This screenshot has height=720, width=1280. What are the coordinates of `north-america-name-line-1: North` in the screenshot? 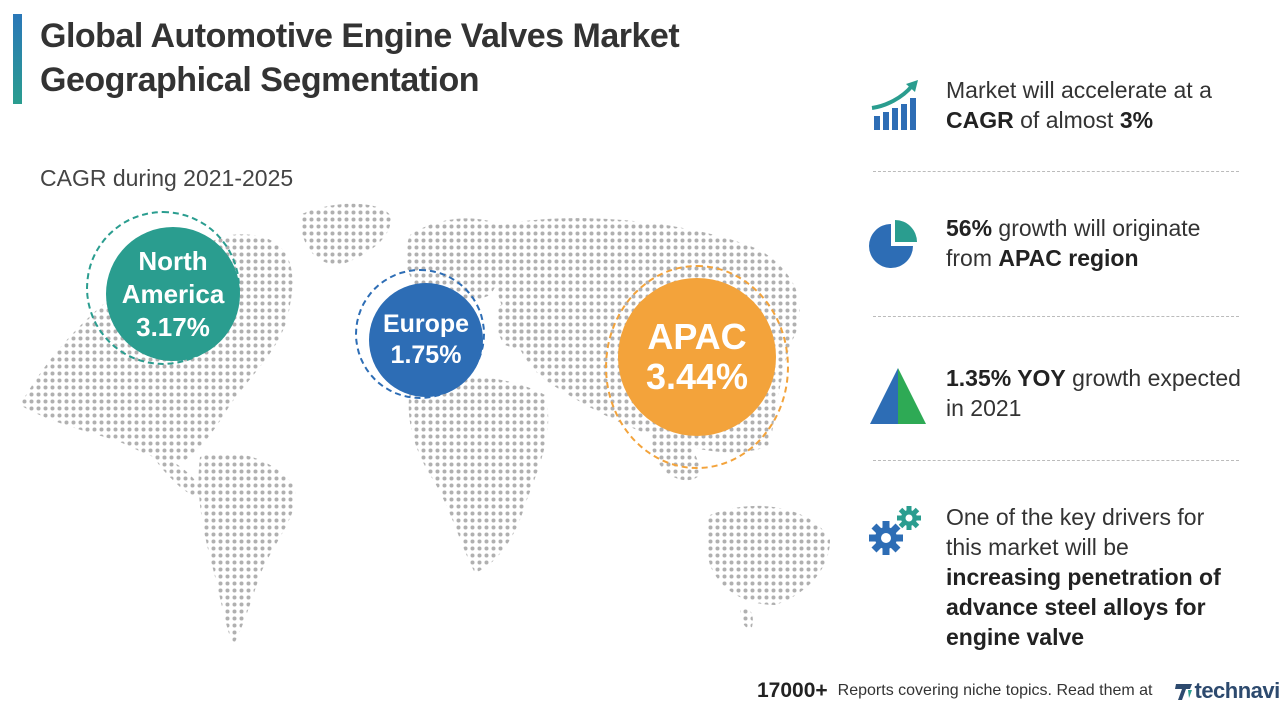 It's located at (173, 260).